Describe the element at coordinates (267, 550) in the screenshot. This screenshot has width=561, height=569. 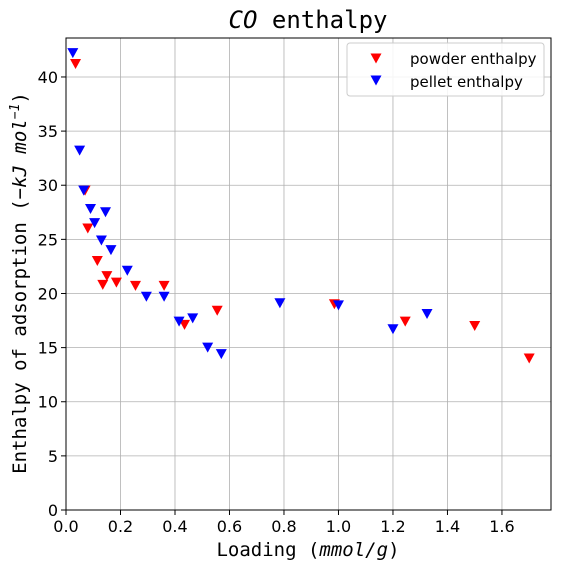
I see `x-axis-title-prefix: Loading (` at that location.